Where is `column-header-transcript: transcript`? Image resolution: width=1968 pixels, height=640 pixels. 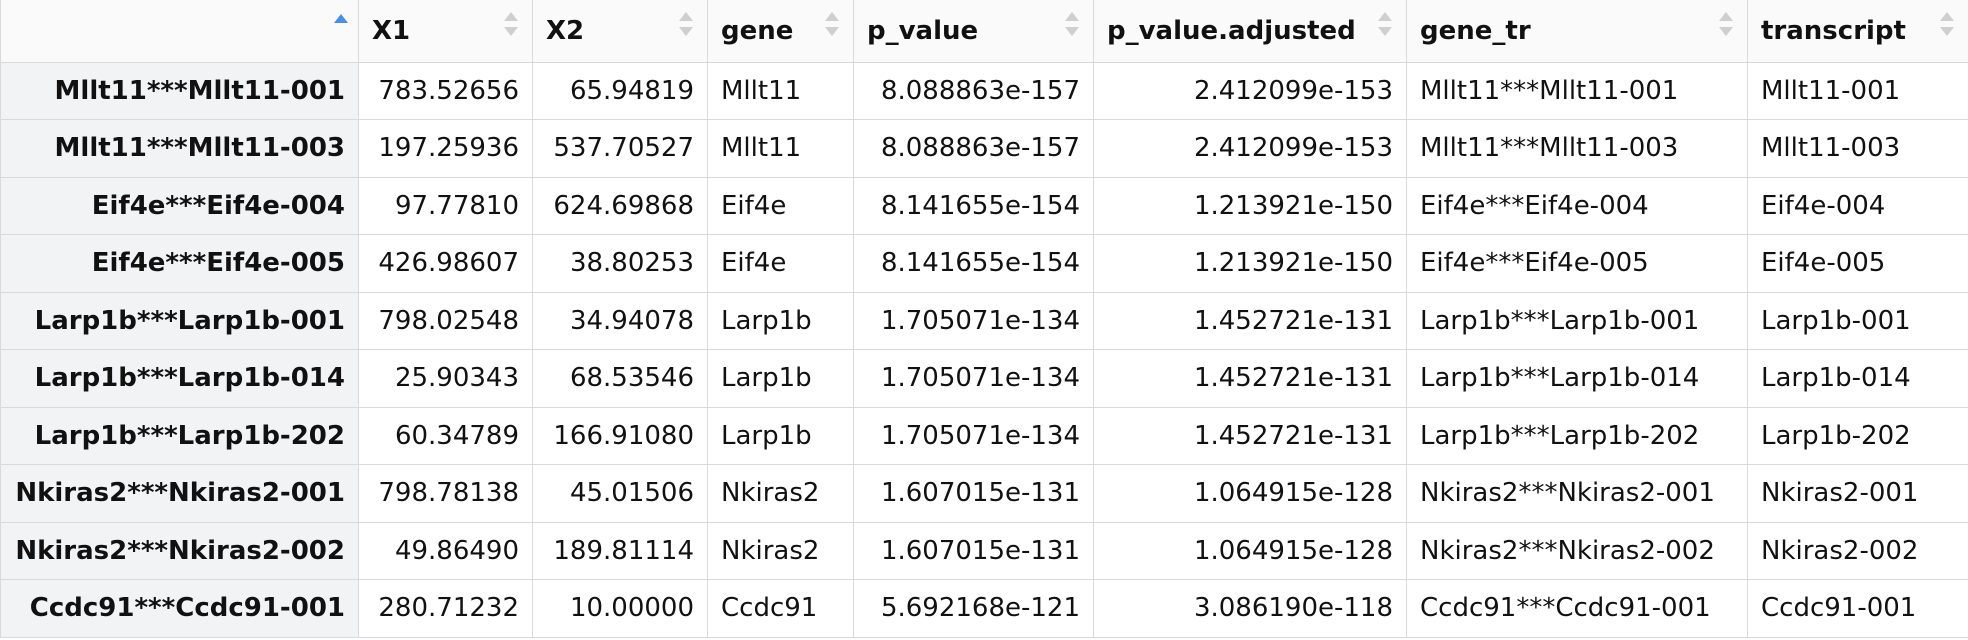 column-header-transcript: transcript is located at coordinates (1857, 31).